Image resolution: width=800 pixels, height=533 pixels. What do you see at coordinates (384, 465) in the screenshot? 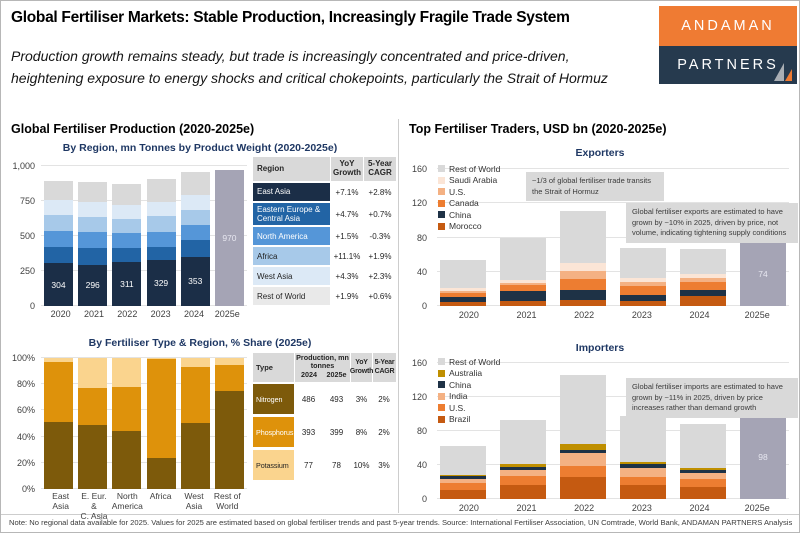
I see `type-table-cagr: 3%` at bounding box center [384, 465].